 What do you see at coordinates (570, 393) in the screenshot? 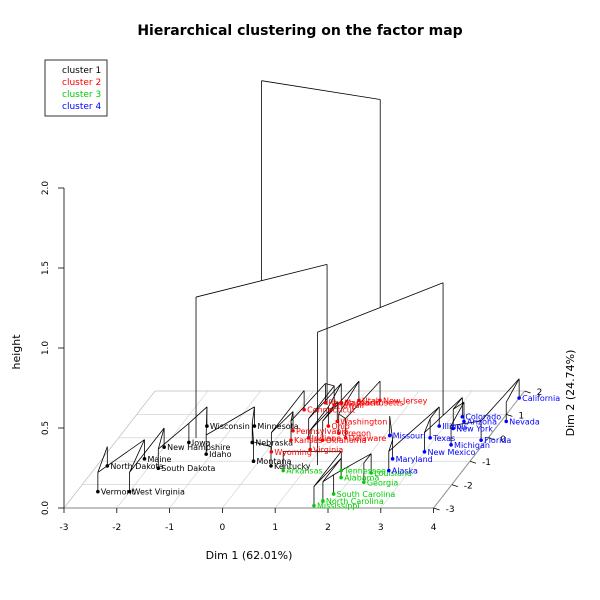
I see `y-axis-title: Dim 2 (24.74%)` at bounding box center [570, 393].